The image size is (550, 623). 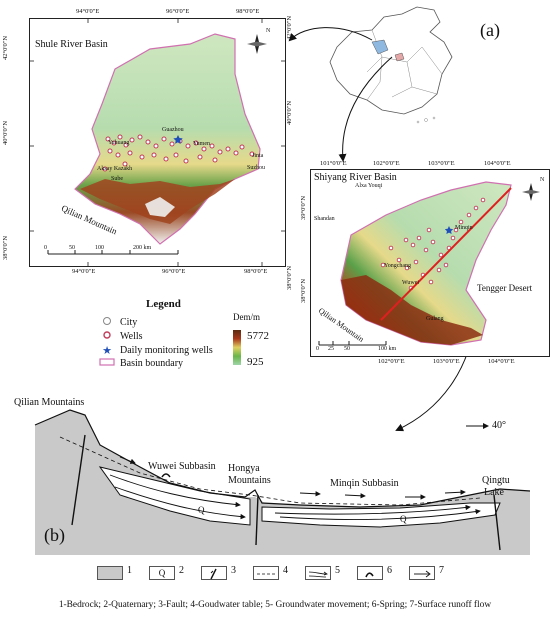 What do you see at coordinates (173, 130) in the screenshot?
I see `shule-place-guazhou: Guazhou` at bounding box center [173, 130].